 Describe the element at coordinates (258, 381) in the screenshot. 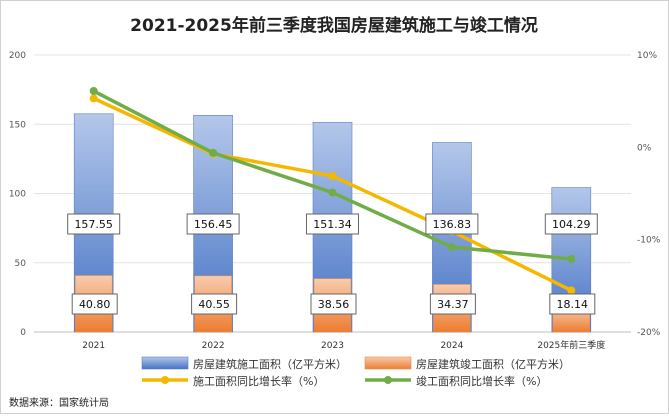

I see `legend-label: 施工面积同比增长率（%）` at that location.